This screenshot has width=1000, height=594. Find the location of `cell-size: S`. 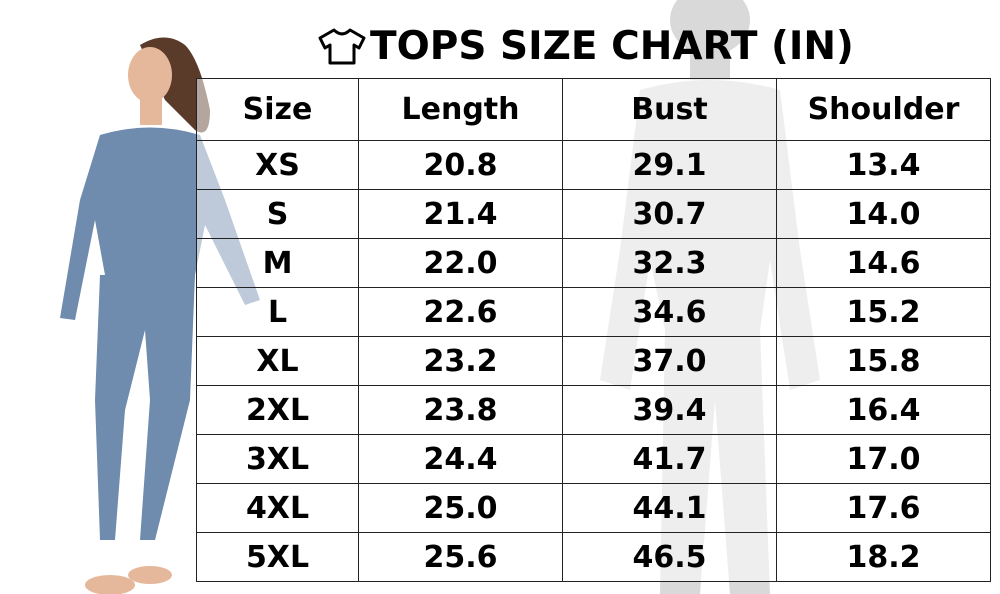

cell-size: S is located at coordinates (277, 214).